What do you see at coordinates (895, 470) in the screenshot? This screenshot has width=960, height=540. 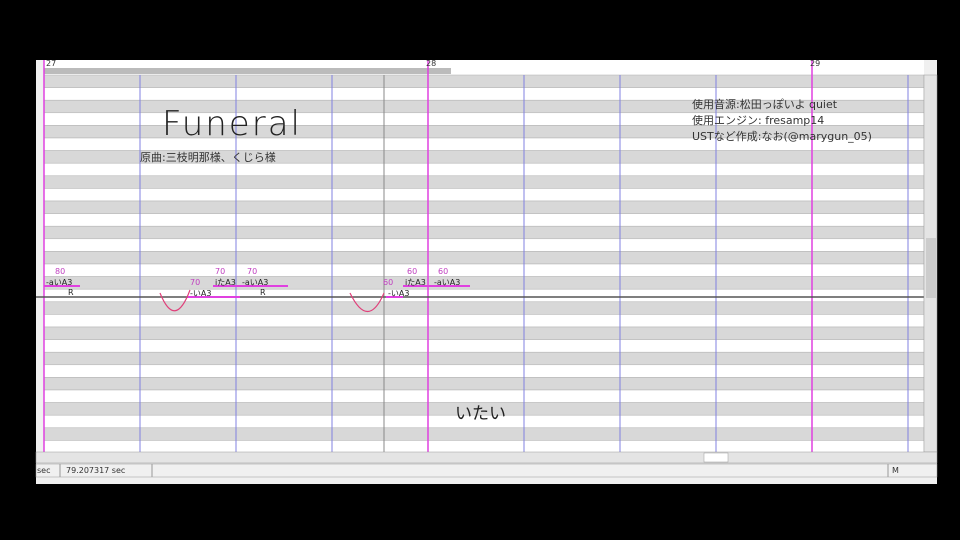 I see `status-mode: M` at bounding box center [895, 470].